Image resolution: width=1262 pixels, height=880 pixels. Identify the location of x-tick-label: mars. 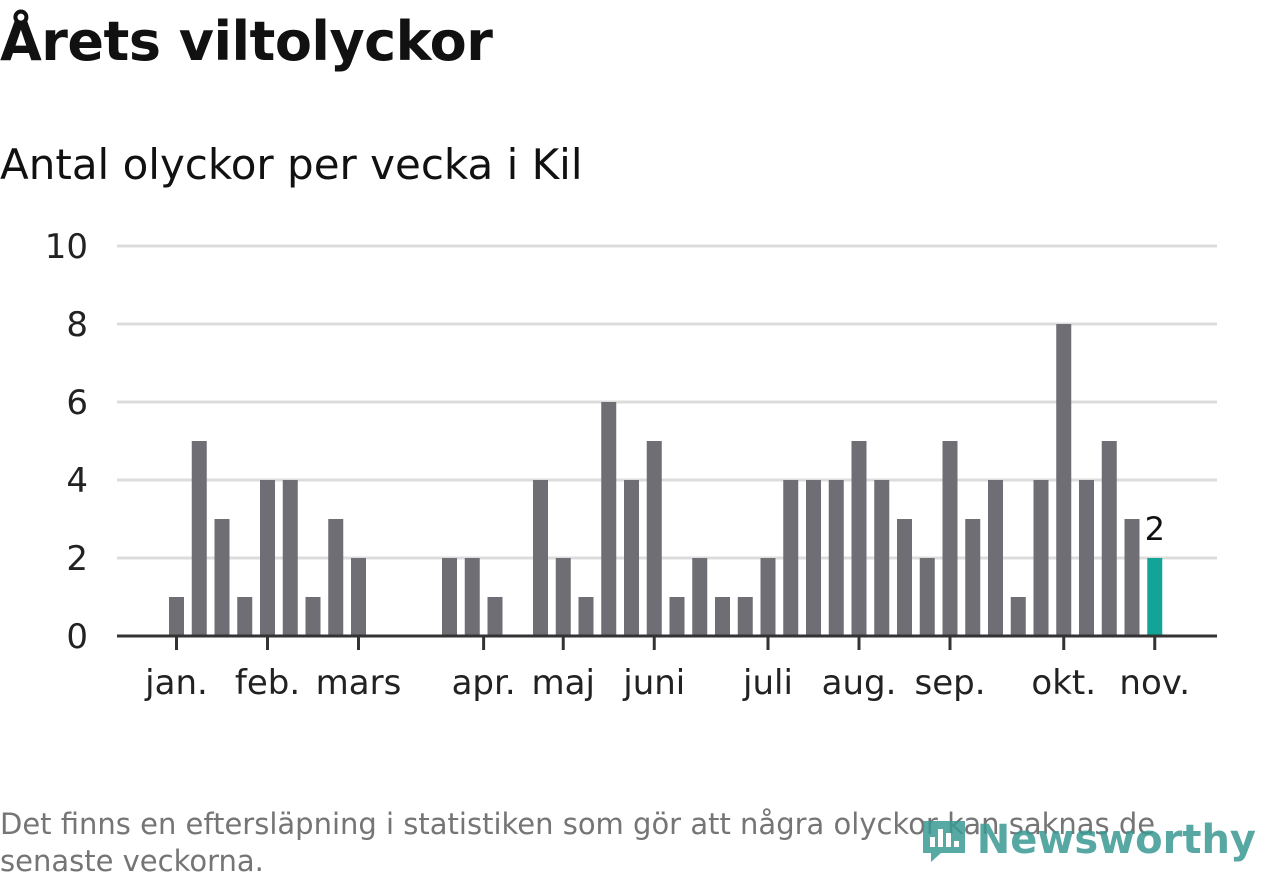
(359, 683).